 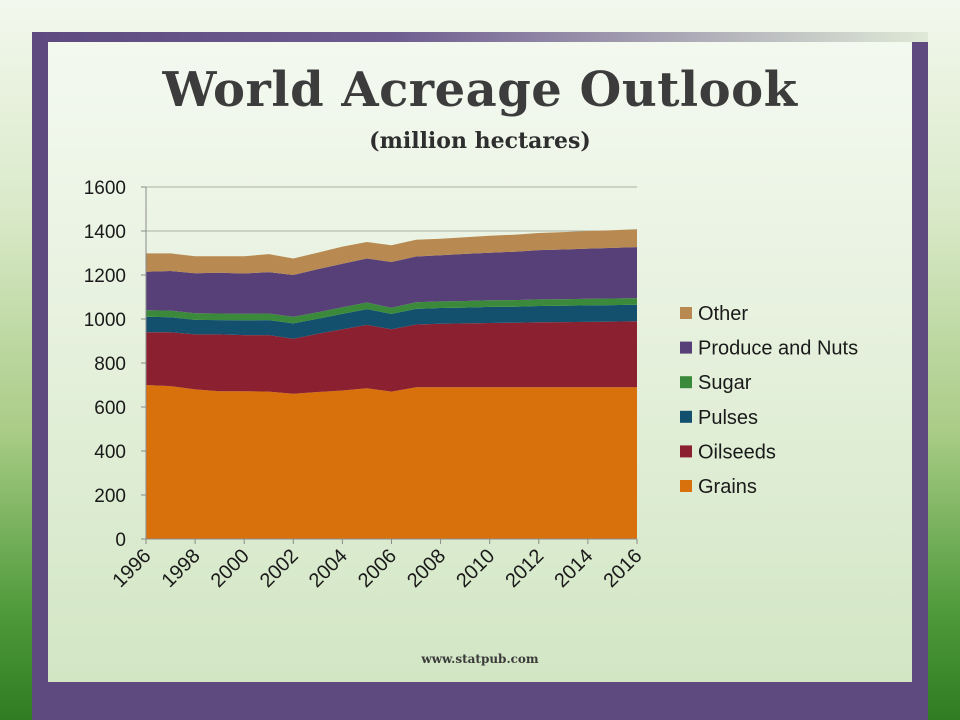 I want to click on y-tick-label: 1200, so click(x=105, y=276).